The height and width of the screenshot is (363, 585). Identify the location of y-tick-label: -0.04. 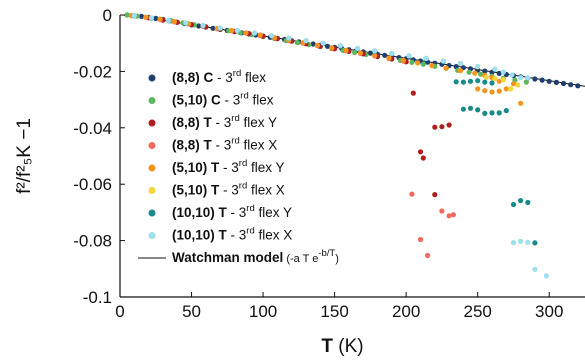
(92, 128).